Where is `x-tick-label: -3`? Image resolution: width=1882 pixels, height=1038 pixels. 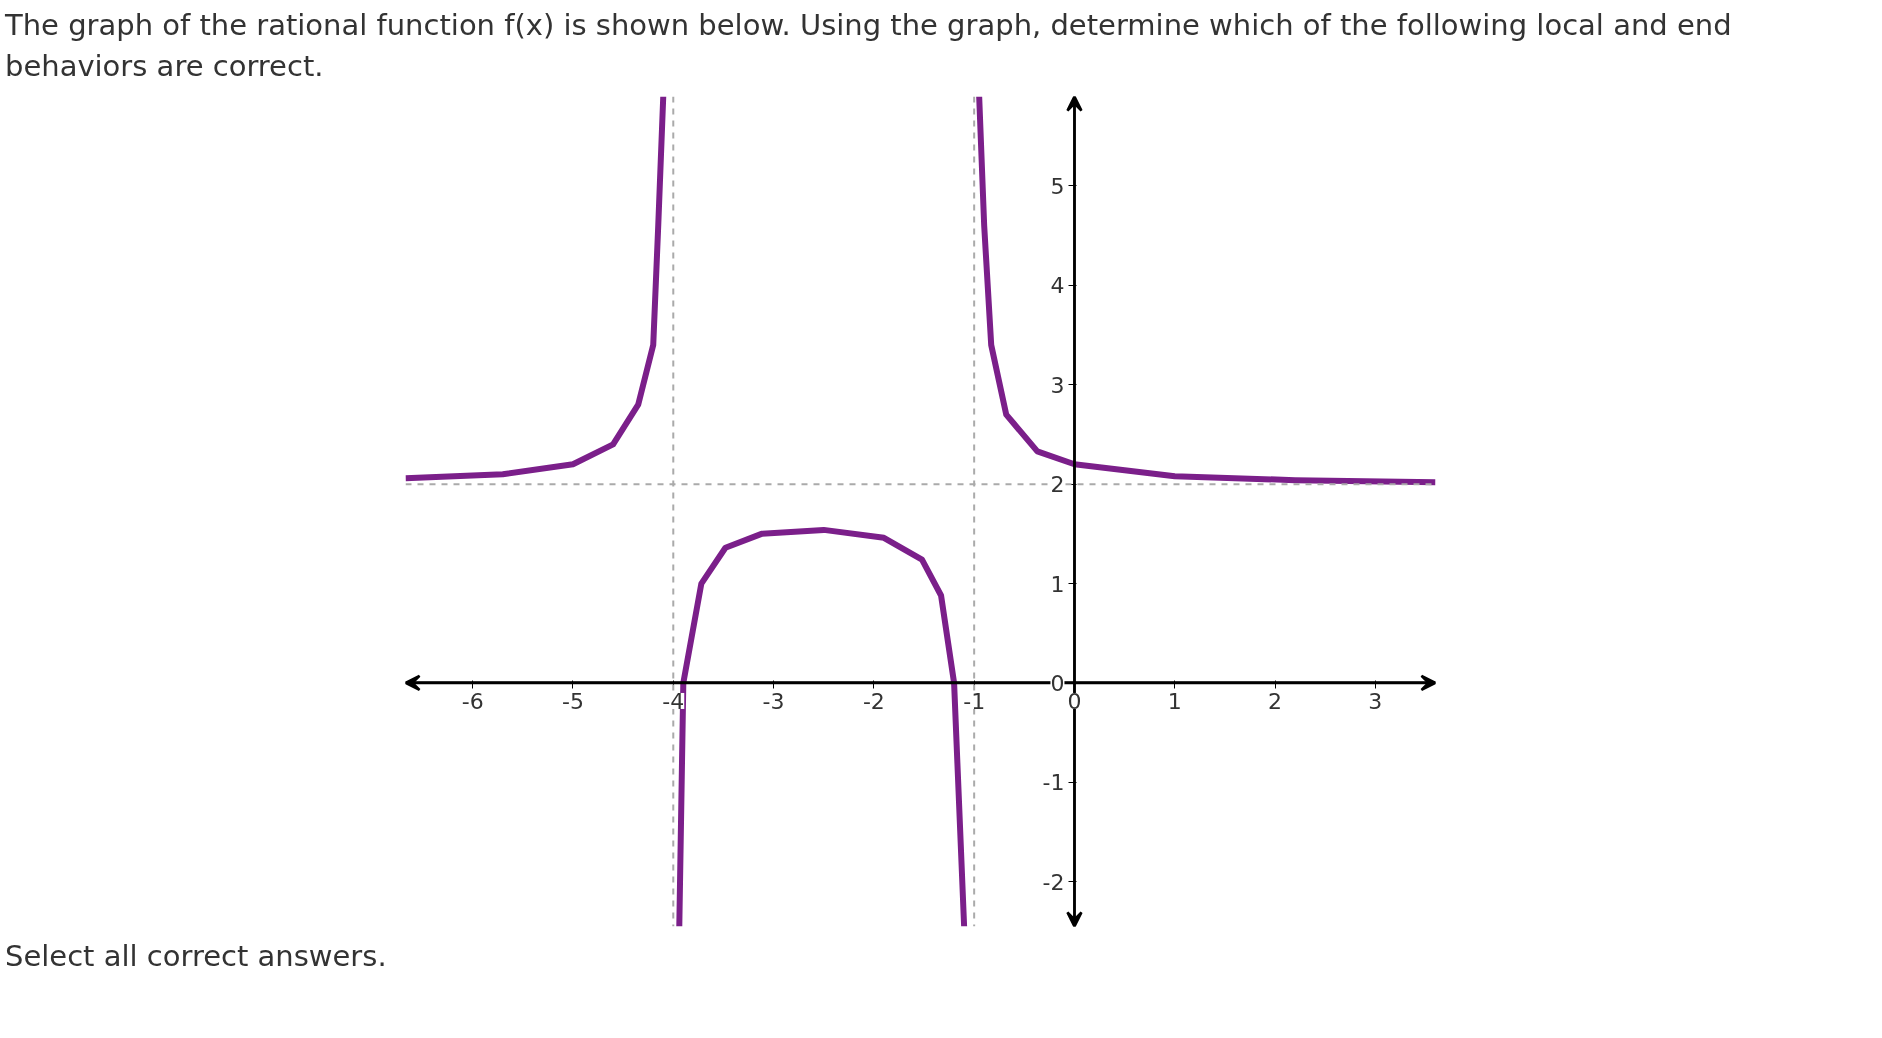 x-tick-label: -3 is located at coordinates (773, 702).